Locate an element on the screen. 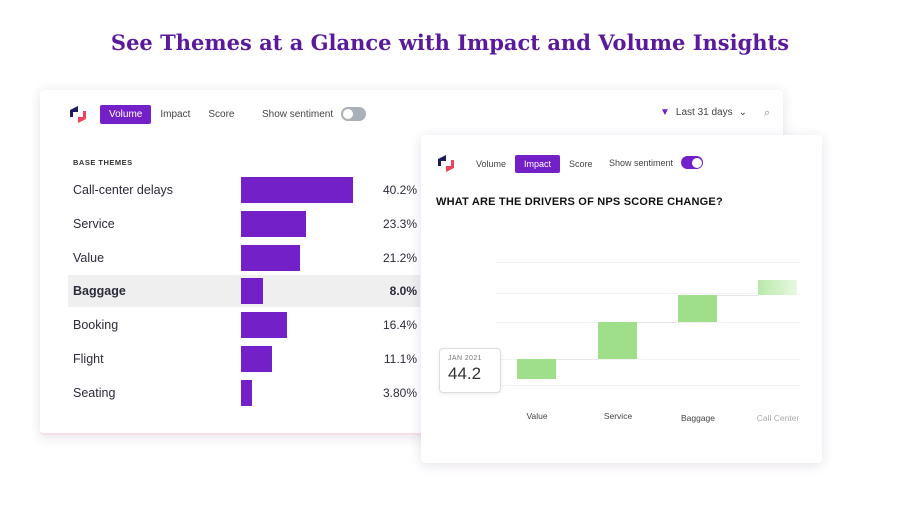 This screenshot has width=900, height=507. theme-row: Service 23.3% is located at coordinates (244, 224).